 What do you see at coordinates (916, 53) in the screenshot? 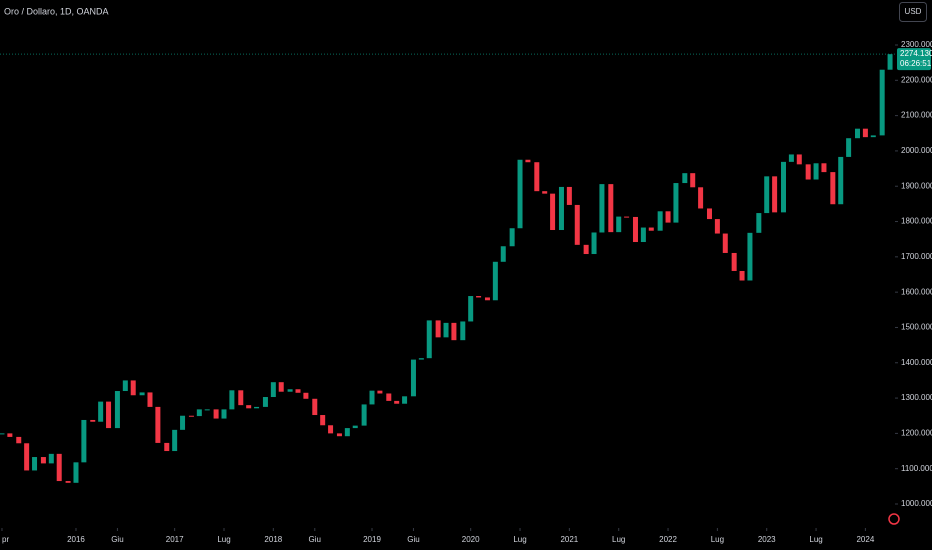
I see `last-price-label: 2274.130` at bounding box center [916, 53].